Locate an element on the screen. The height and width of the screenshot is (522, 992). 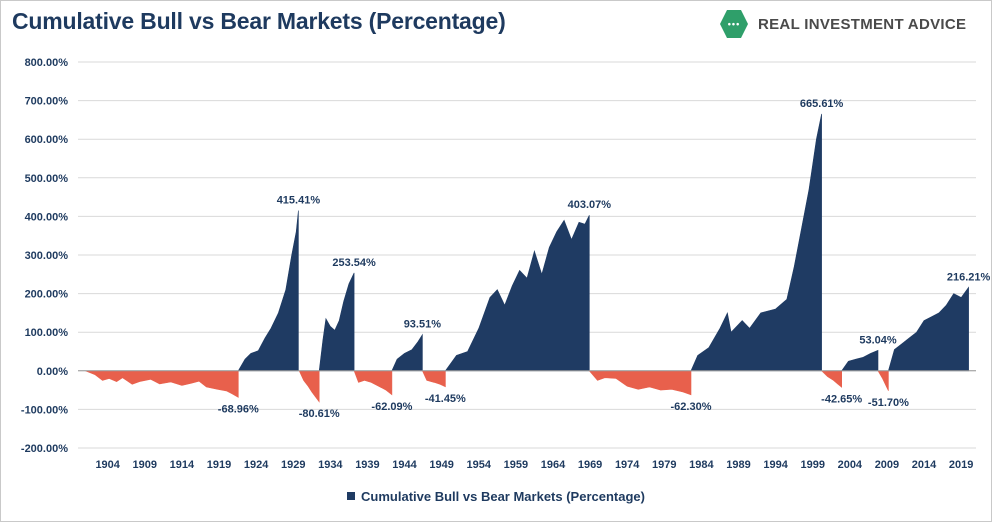
y-tick-label: 600.00% is located at coordinates (47, 140).